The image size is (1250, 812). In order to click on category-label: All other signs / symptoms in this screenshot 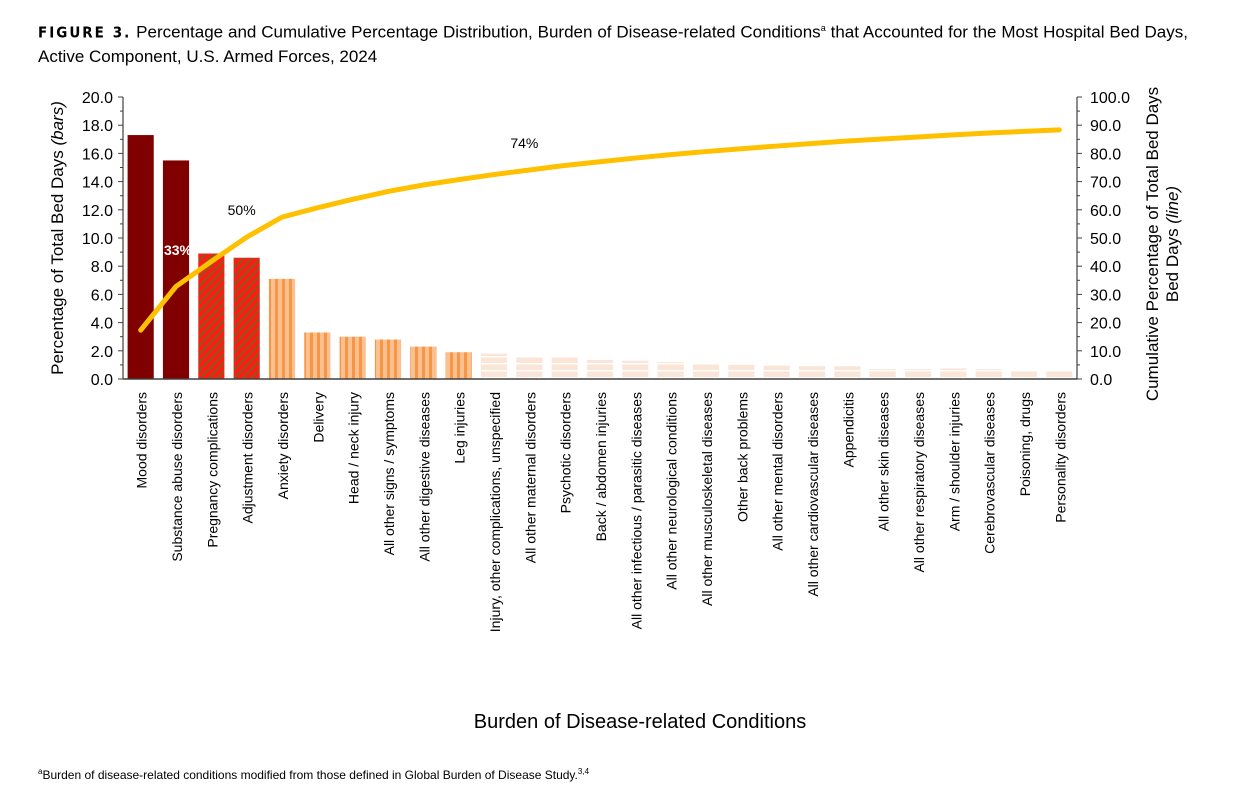, I will do `click(389, 473)`.